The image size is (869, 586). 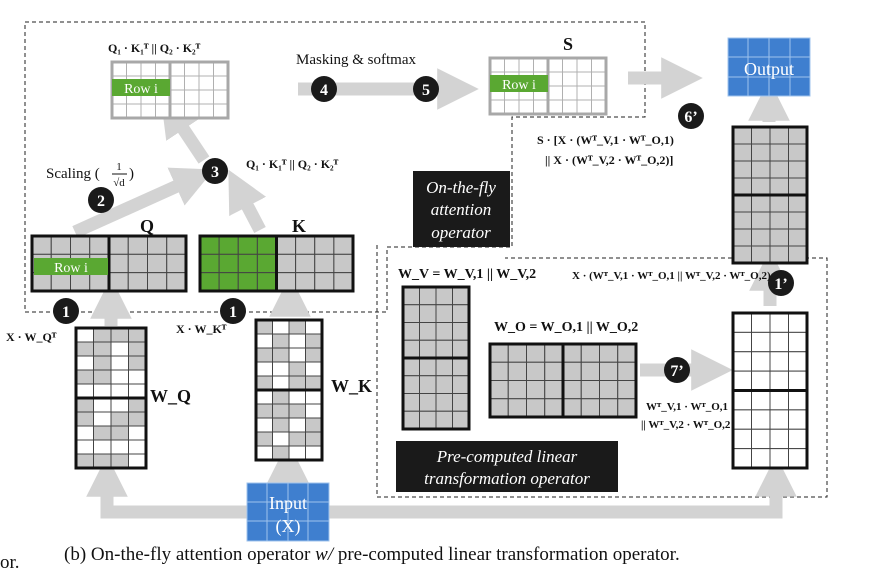 I want to click on scaling-prefix: Scaling (, so click(x=73, y=174).